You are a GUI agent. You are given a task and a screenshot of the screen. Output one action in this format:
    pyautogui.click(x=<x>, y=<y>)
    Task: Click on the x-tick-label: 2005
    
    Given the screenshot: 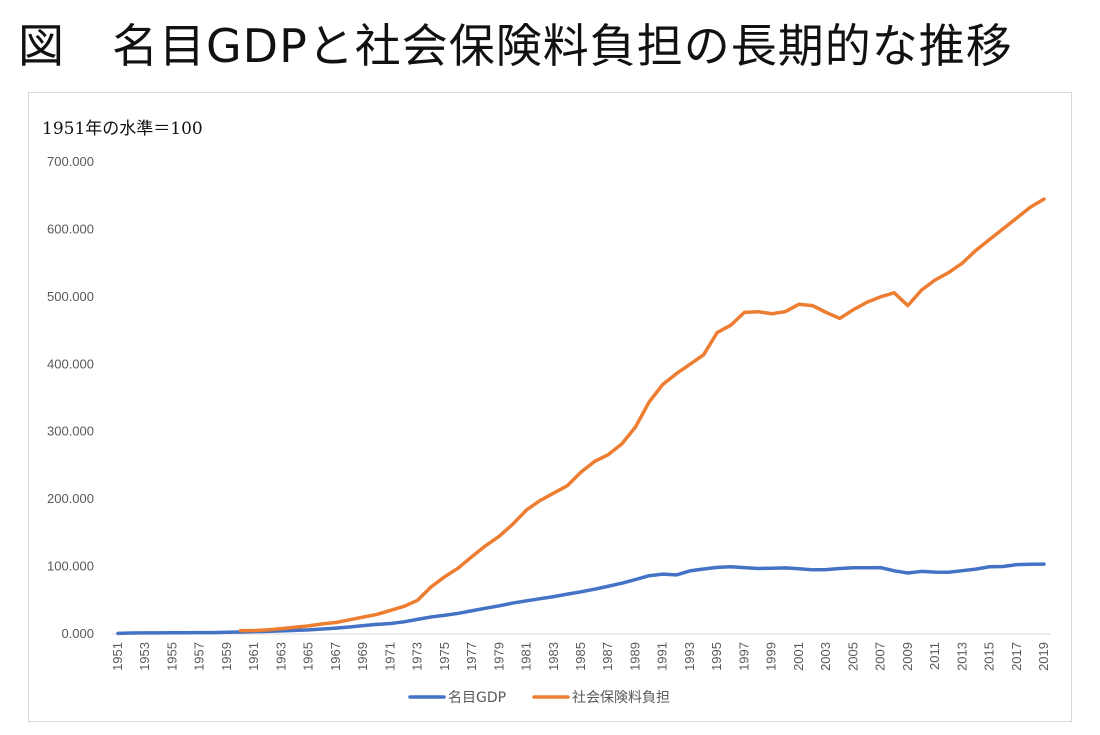 What is the action you would take?
    pyautogui.click(x=852, y=656)
    